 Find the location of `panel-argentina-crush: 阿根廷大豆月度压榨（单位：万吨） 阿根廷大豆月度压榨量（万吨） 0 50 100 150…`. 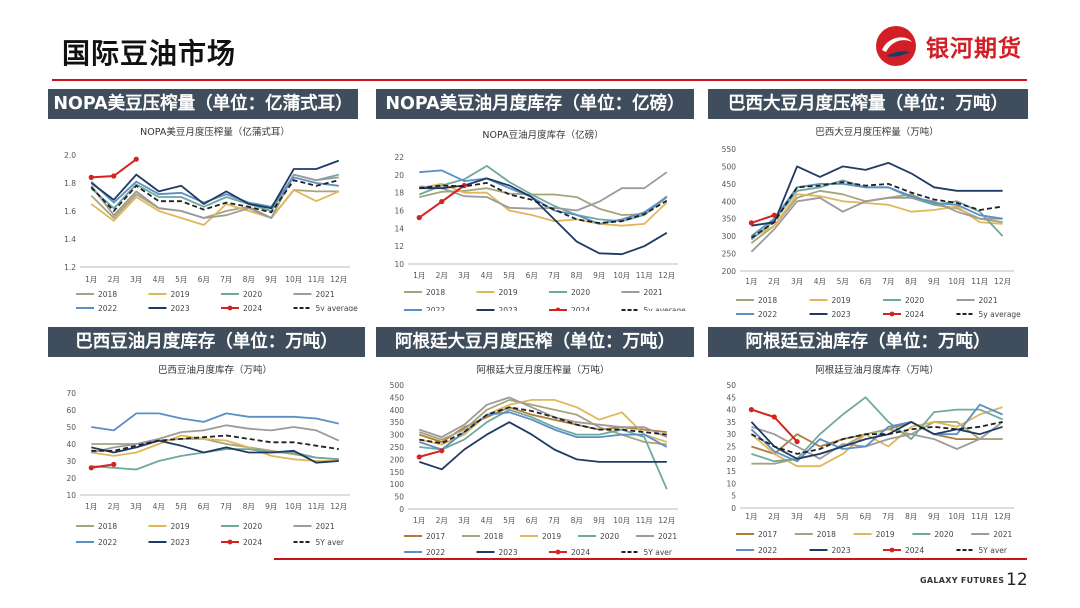

panel-argentina-crush: 阿根廷大豆月度压榨（单位：万吨） 阿根廷大豆月度压榨量（万吨） 0 50 100 150… is located at coordinates (538, 442).